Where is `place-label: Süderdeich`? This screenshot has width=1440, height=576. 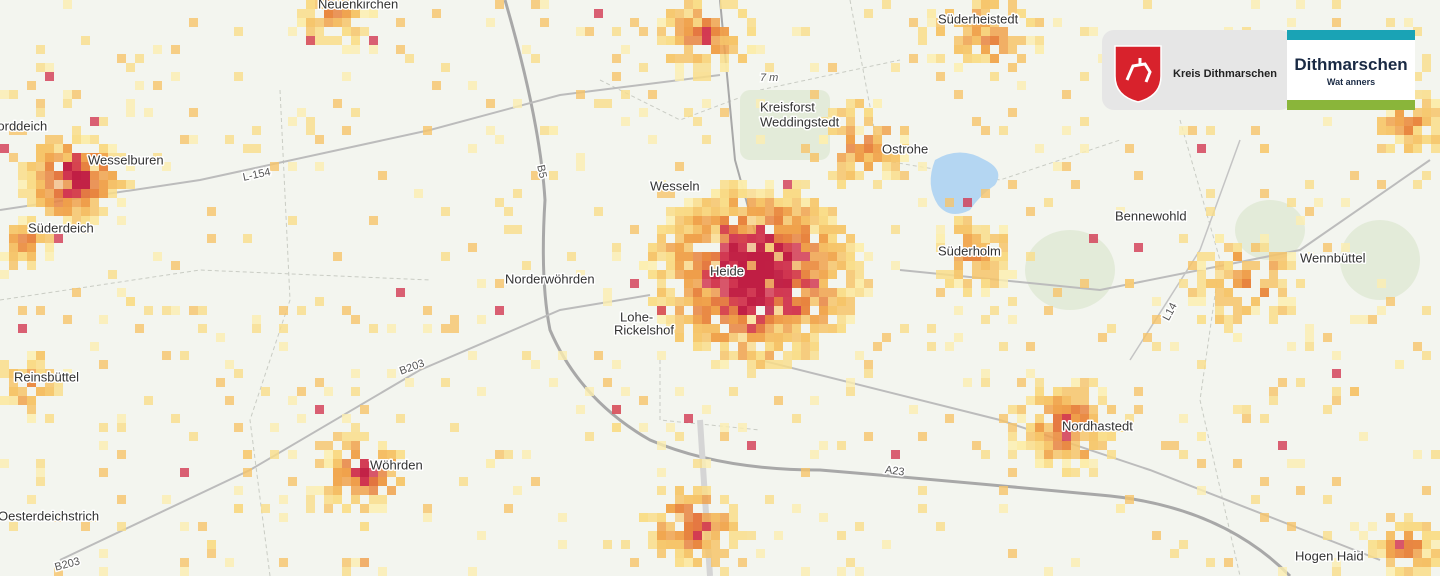 place-label: Süderdeich is located at coordinates (61, 227).